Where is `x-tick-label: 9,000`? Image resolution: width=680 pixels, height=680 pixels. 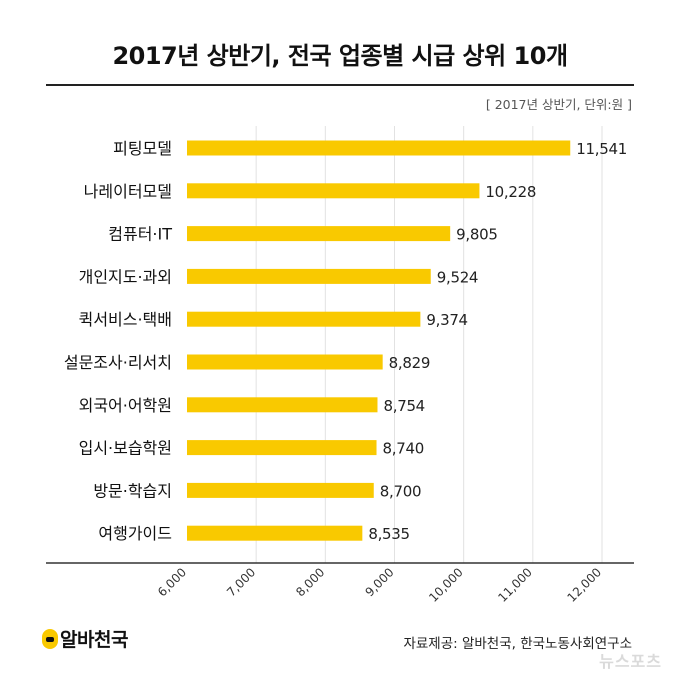 x-tick-label: 9,000 is located at coordinates (379, 582).